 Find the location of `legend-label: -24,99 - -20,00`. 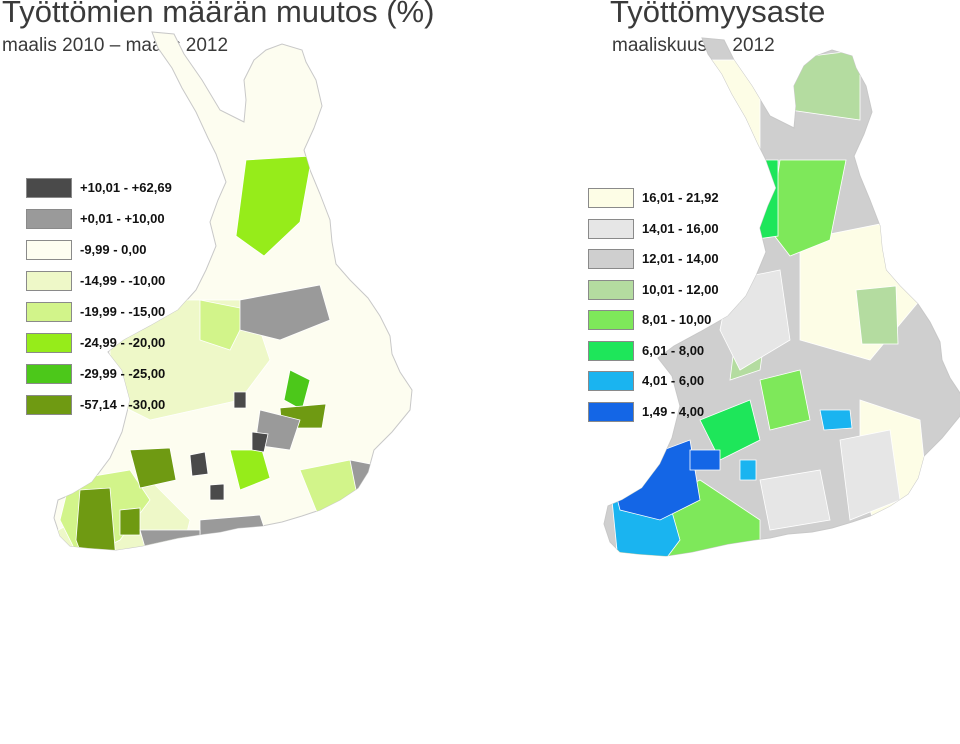

legend-label: -24,99 - -20,00 is located at coordinates (123, 342).